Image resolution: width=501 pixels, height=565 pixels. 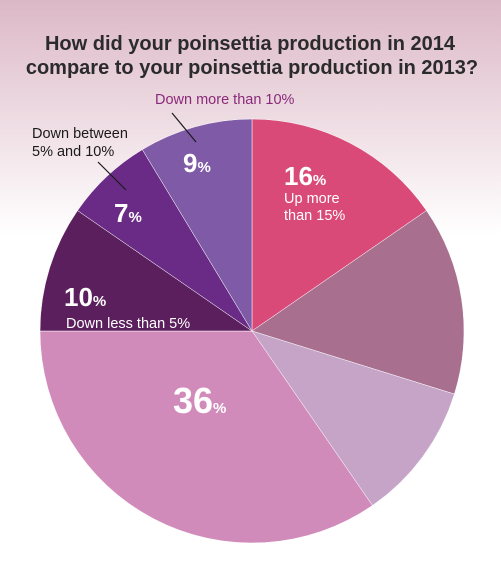 I want to click on leader-line-down-between, so click(x=112, y=176).